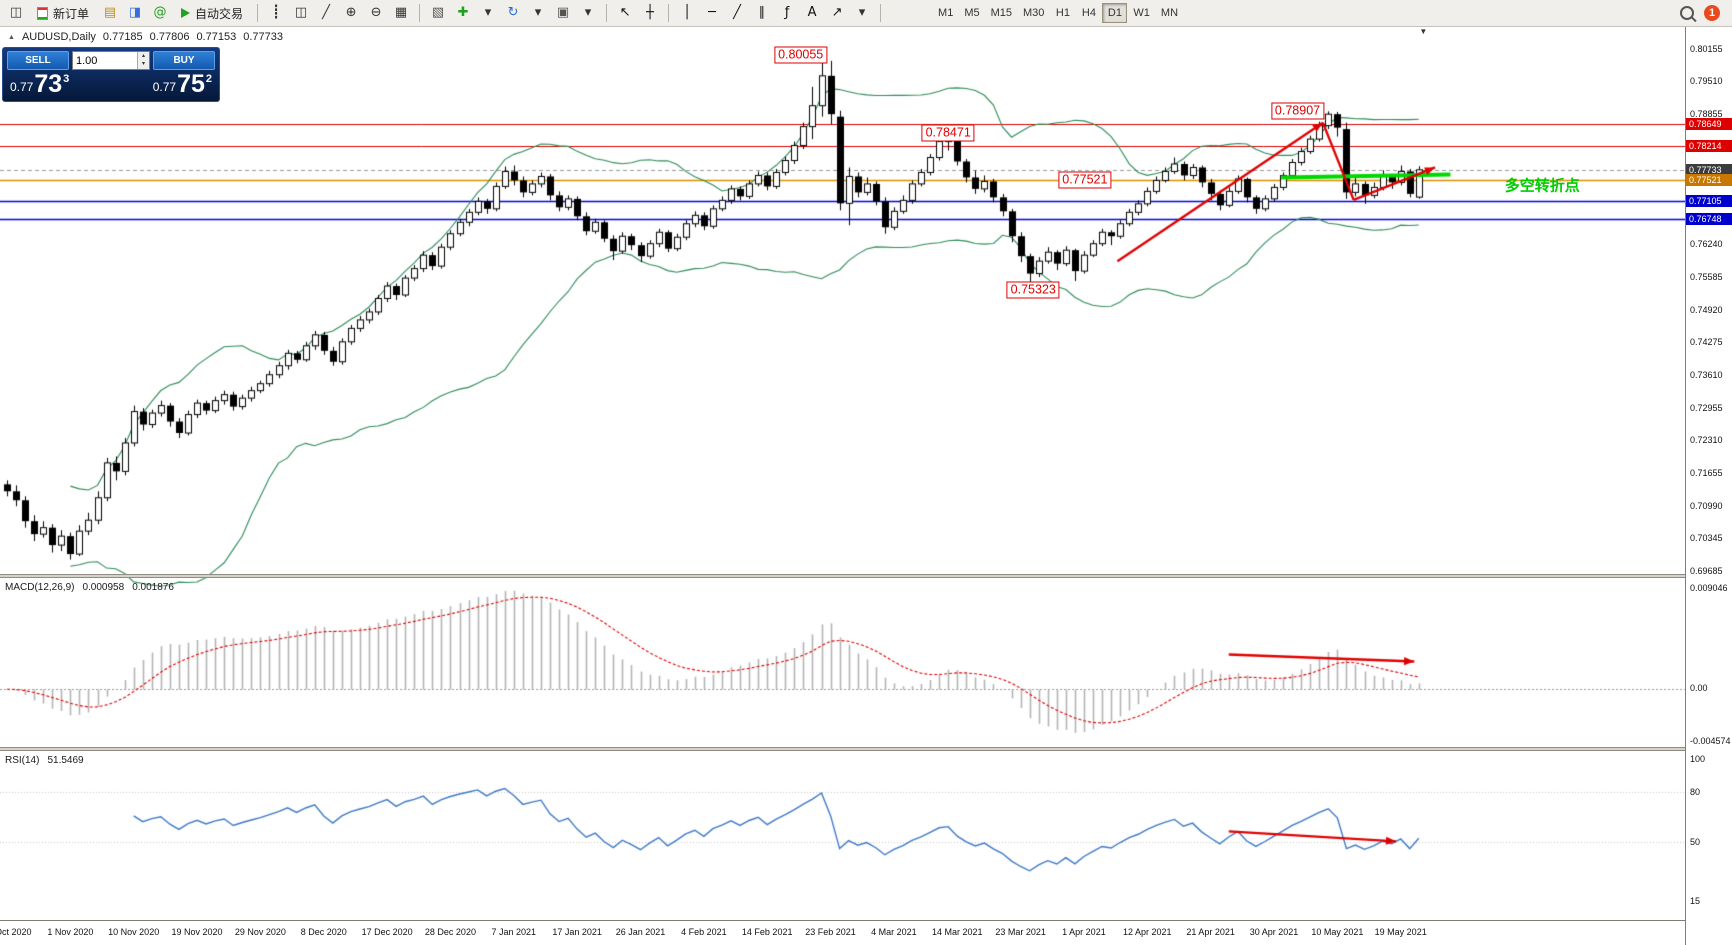  What do you see at coordinates (563, 13) in the screenshot?
I see `templates-icon: ▣` at bounding box center [563, 13].